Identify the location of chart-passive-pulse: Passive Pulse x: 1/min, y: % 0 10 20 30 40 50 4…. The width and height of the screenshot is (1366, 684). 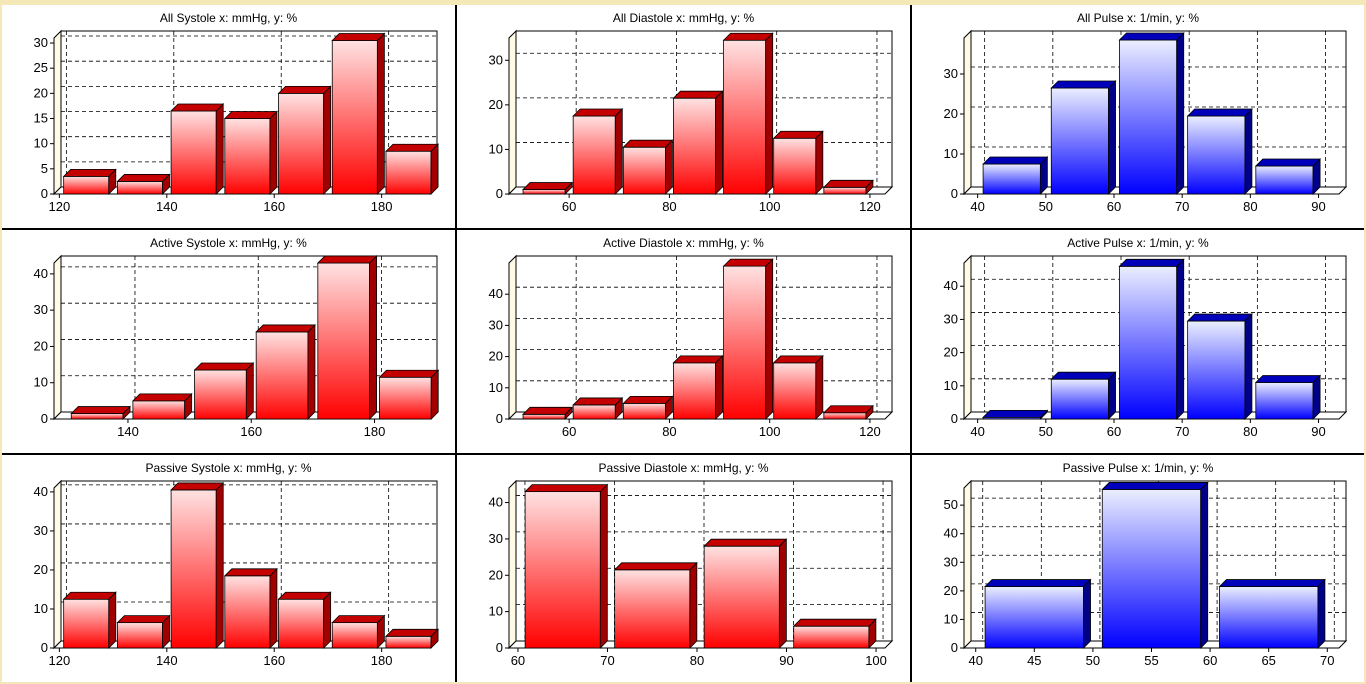
(1138, 568).